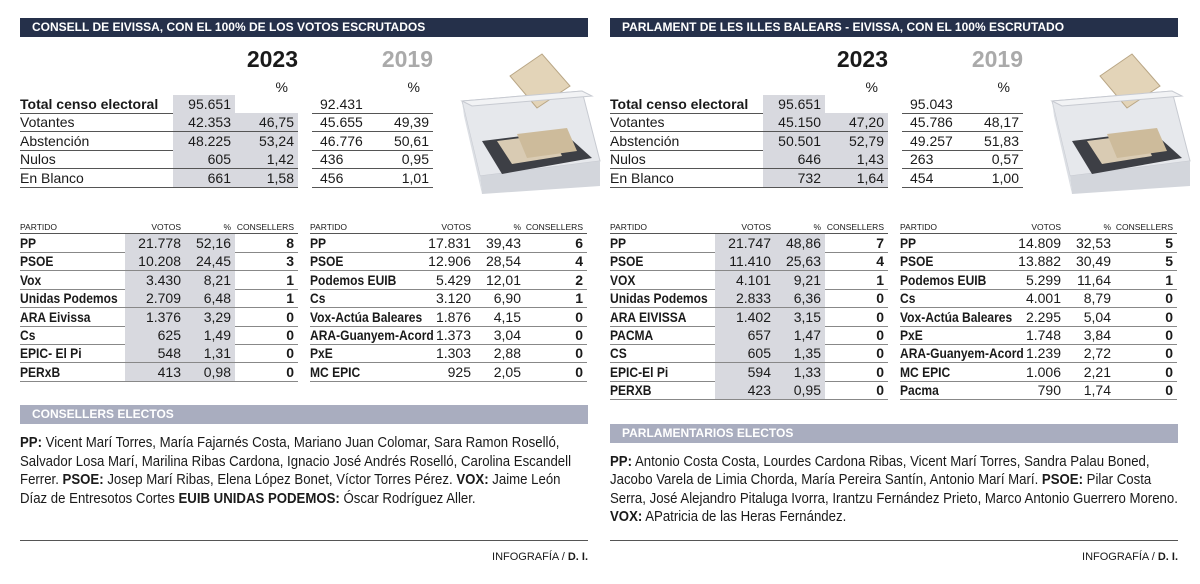 This screenshot has height=584, width=1200. Describe the element at coordinates (407, 59) in the screenshot. I see `year-2019: 2019` at that location.